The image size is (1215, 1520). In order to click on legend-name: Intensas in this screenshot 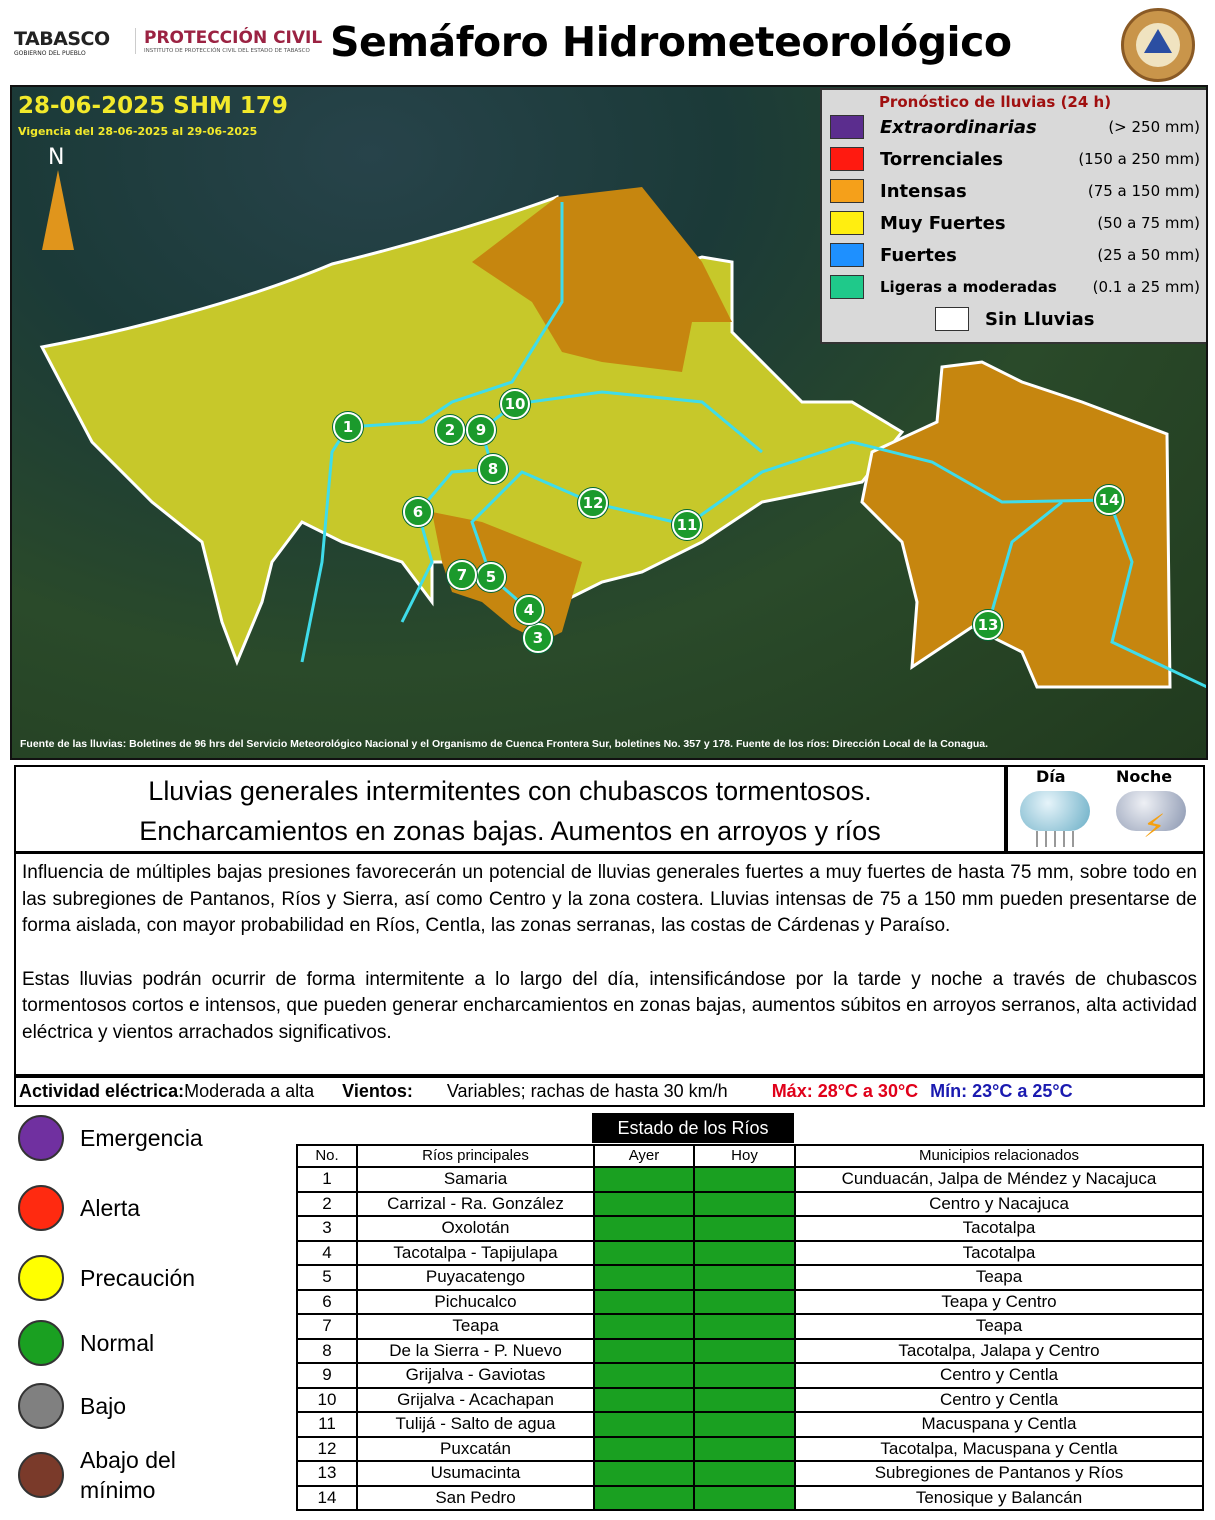, I will do `click(923, 191)`.